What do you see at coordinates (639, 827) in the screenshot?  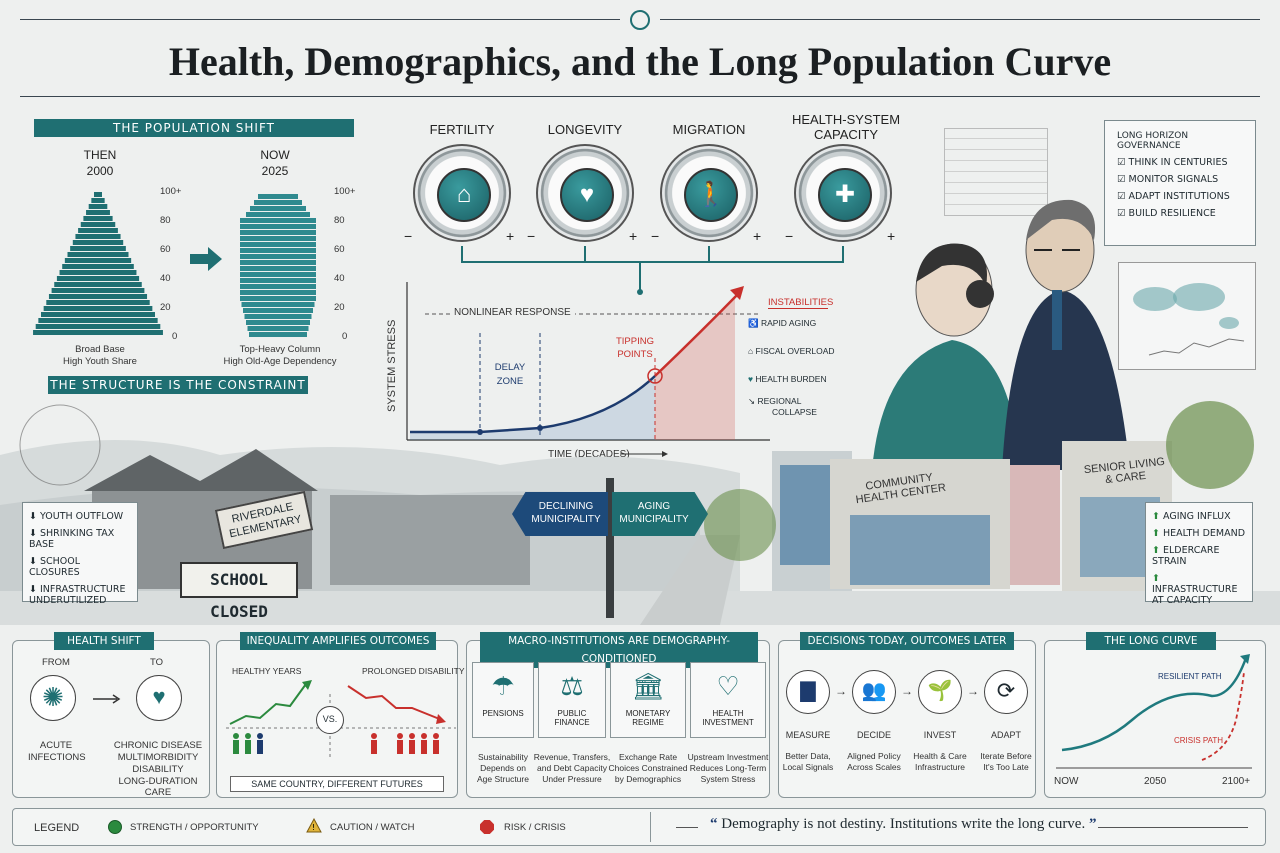 I see `legend-bar` at bounding box center [639, 827].